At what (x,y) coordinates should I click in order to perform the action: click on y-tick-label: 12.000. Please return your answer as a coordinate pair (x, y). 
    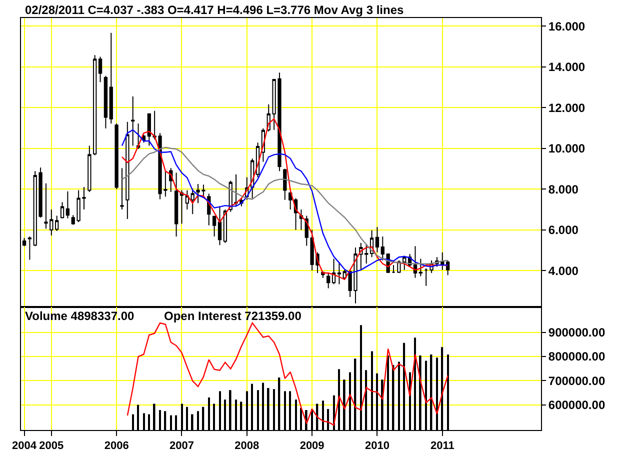
    Looking at the image, I should click on (567, 107).